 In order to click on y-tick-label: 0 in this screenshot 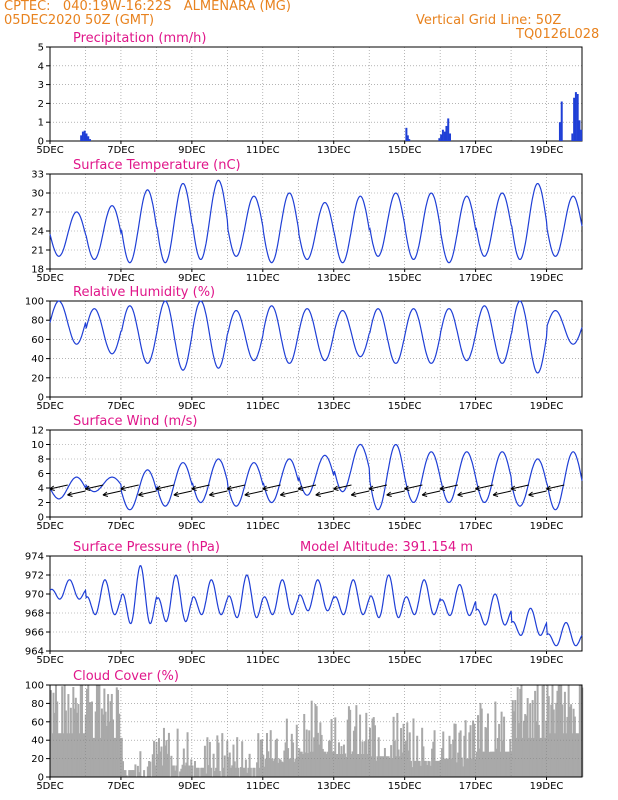, I will do `click(41, 778)`.